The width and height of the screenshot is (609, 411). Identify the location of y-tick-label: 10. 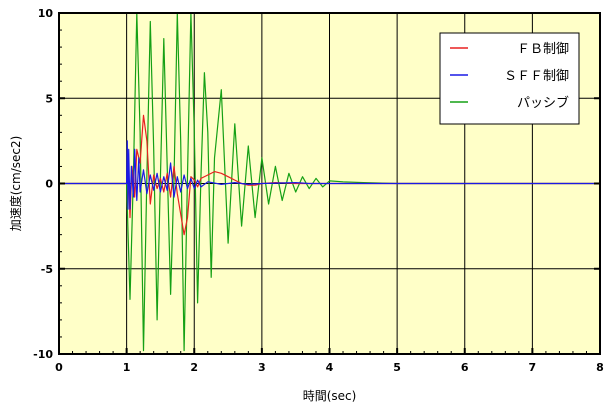
(46, 13).